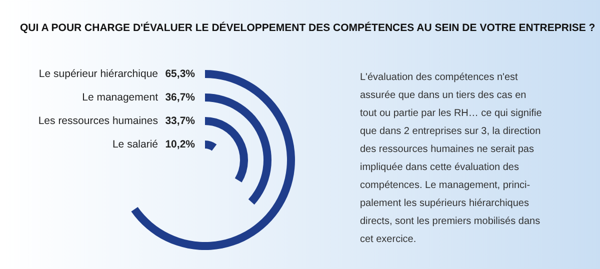 This screenshot has height=269, width=600. What do you see at coordinates (98, 74) in the screenshot?
I see `category-label: Le supérieur hiérarchique` at bounding box center [98, 74].